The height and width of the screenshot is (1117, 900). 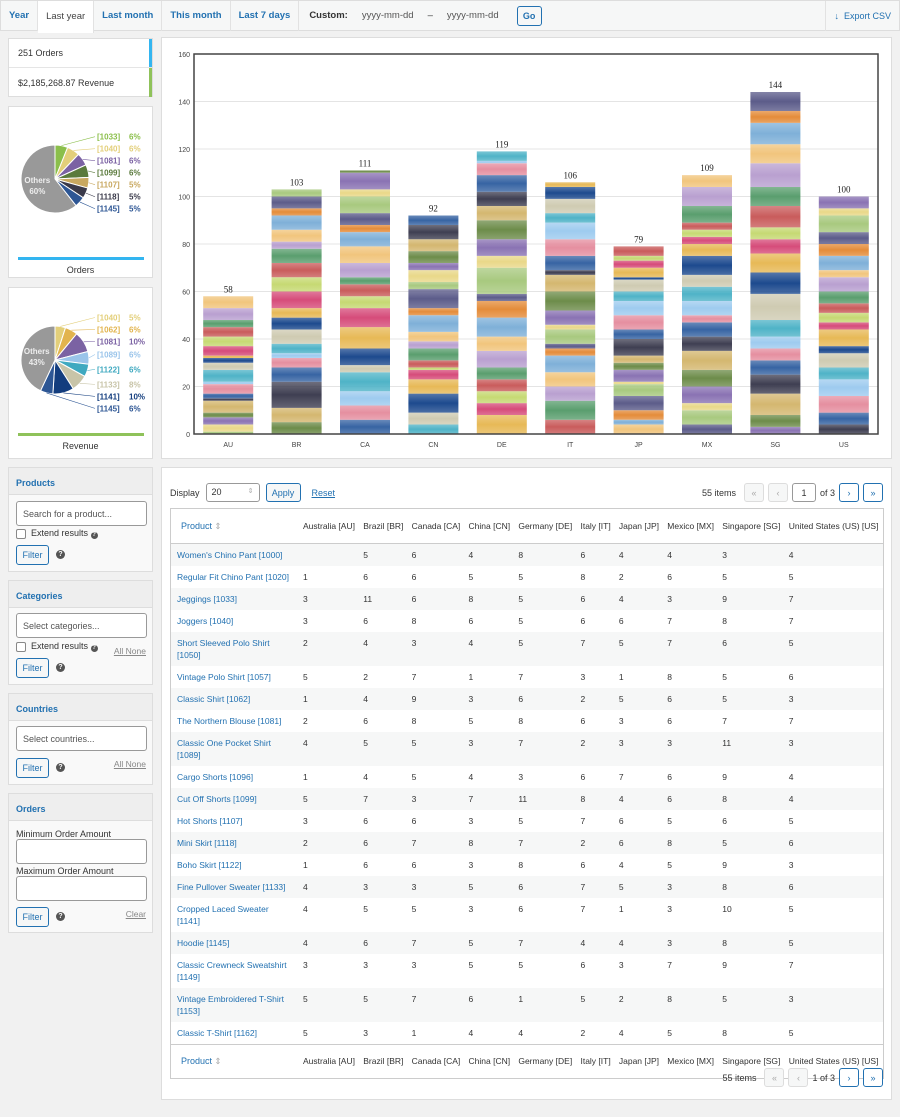 What do you see at coordinates (135, 914) in the screenshot?
I see `clear-link: Clear` at bounding box center [135, 914].